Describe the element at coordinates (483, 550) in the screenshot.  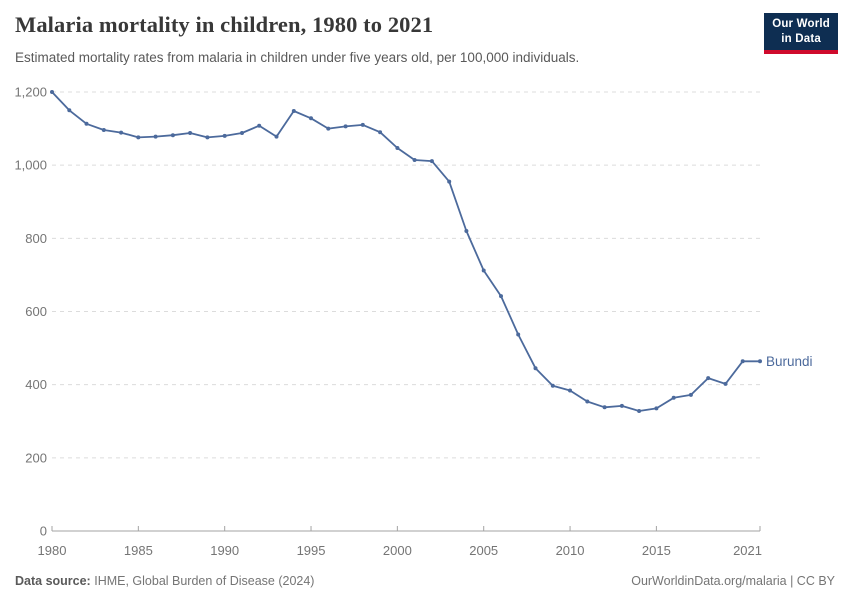
I see `x-axis-tick-label: 2005` at that location.